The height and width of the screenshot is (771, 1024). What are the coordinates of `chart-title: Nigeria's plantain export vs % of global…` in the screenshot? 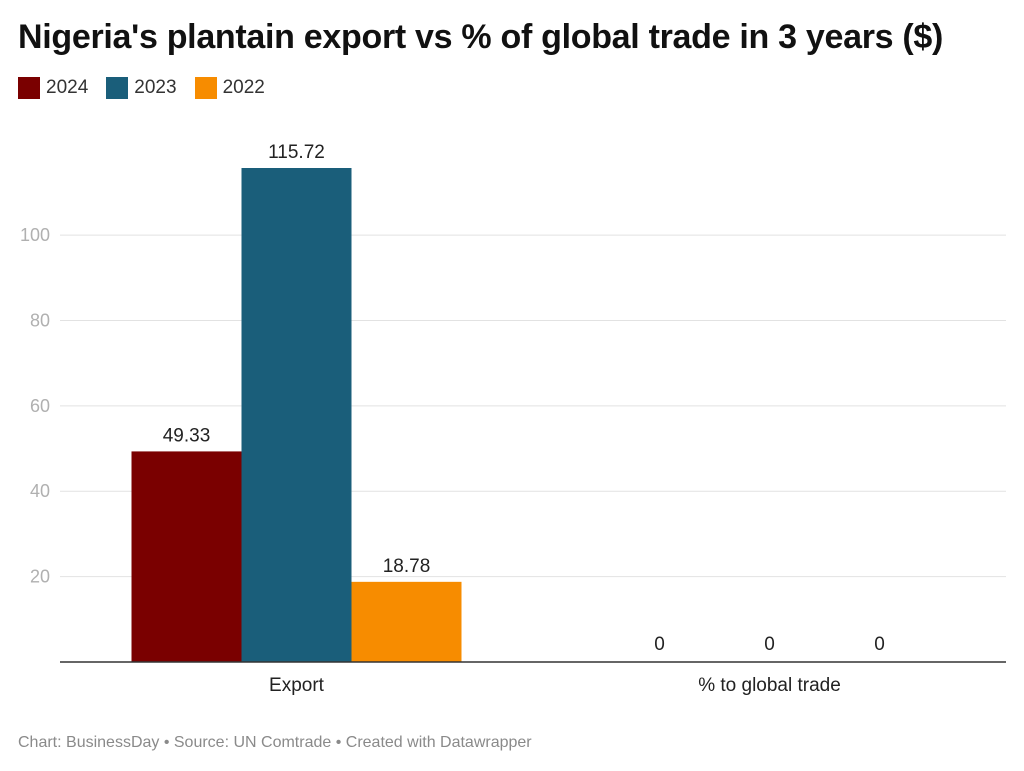 It's located at (481, 37).